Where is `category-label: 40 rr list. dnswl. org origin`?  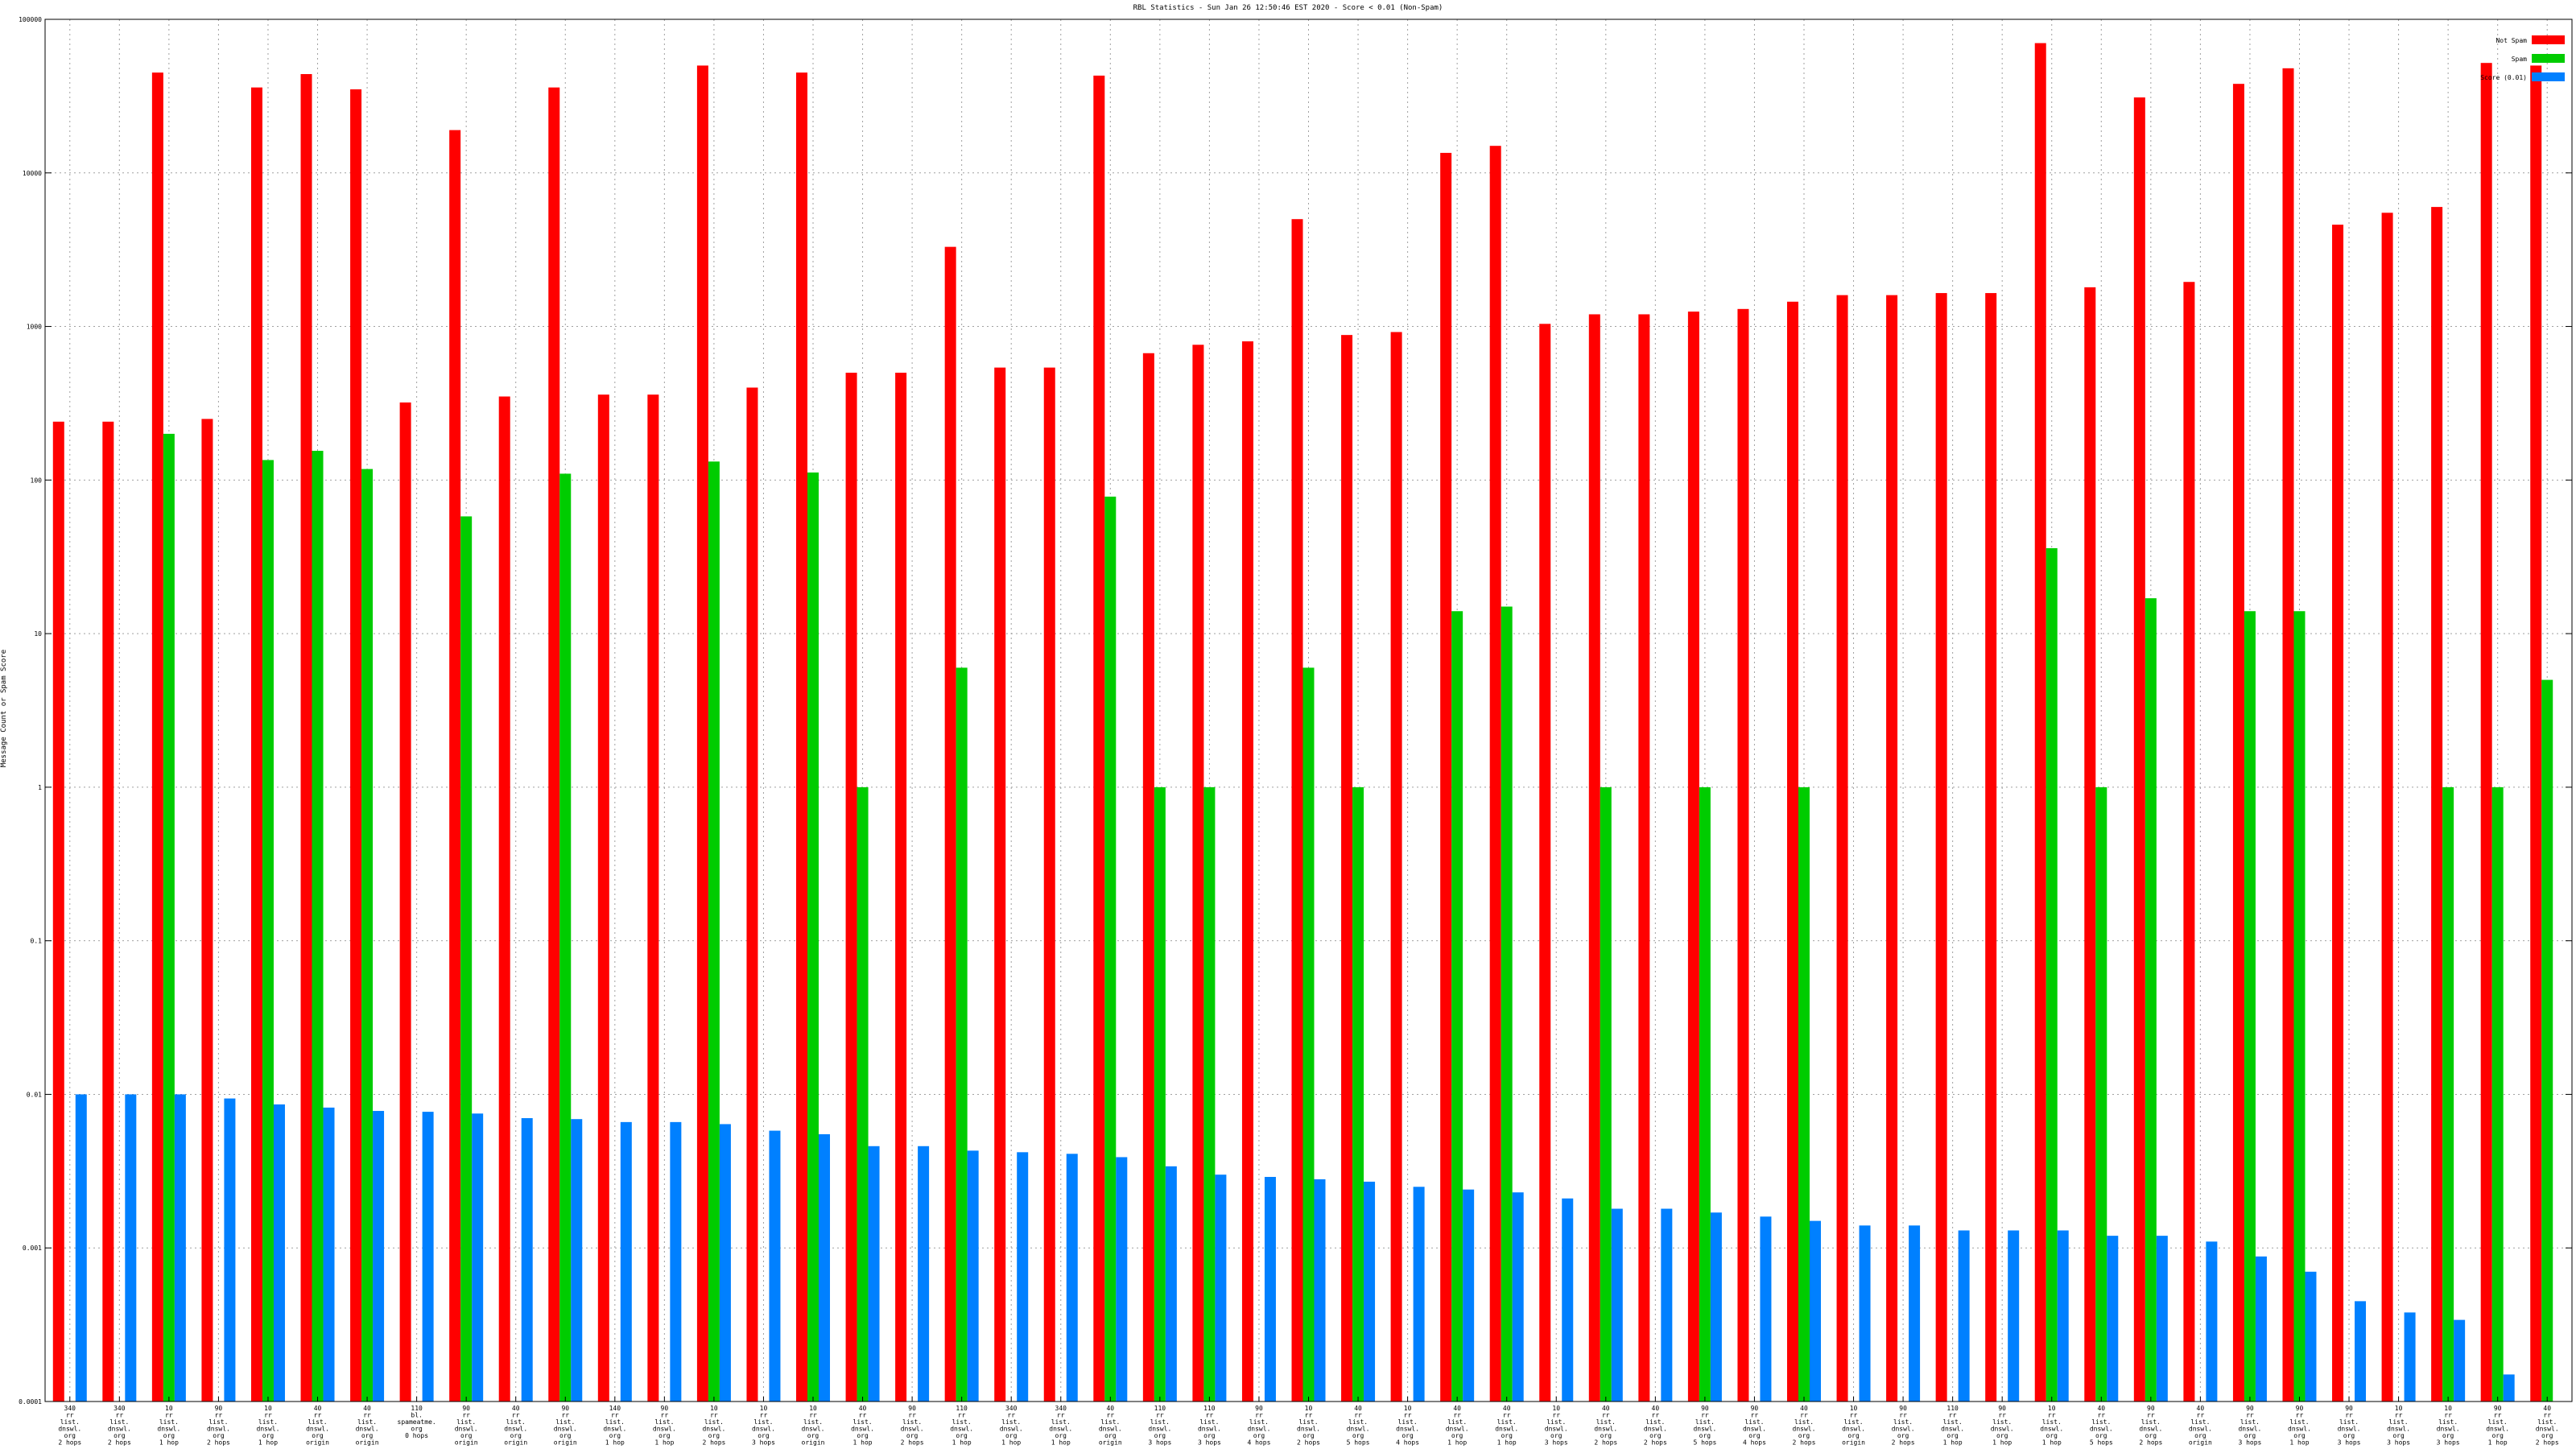
category-label: 40 rr list. dnswl. org origin is located at coordinates (1110, 1426).